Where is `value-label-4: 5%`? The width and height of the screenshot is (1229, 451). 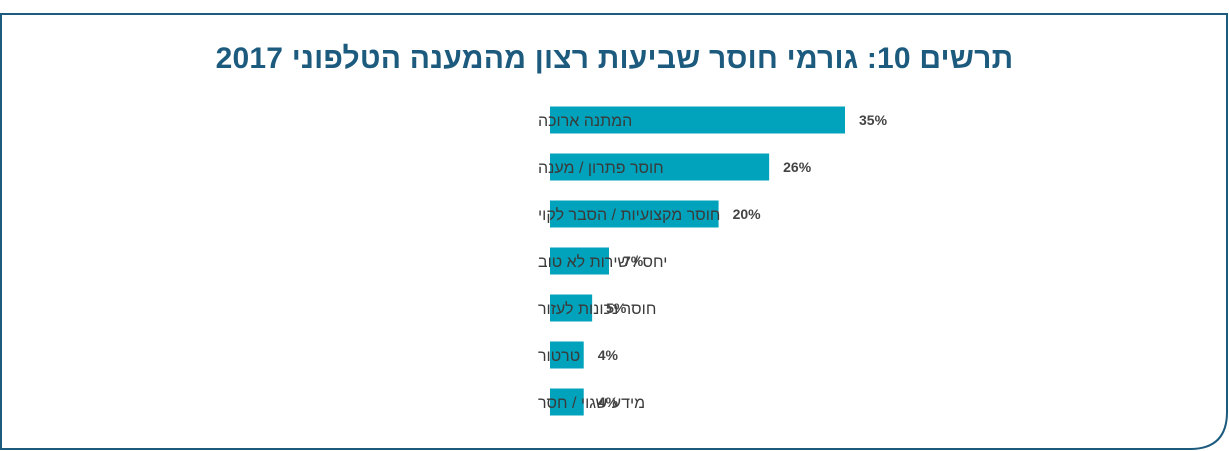
value-label-4: 5% is located at coordinates (616, 308).